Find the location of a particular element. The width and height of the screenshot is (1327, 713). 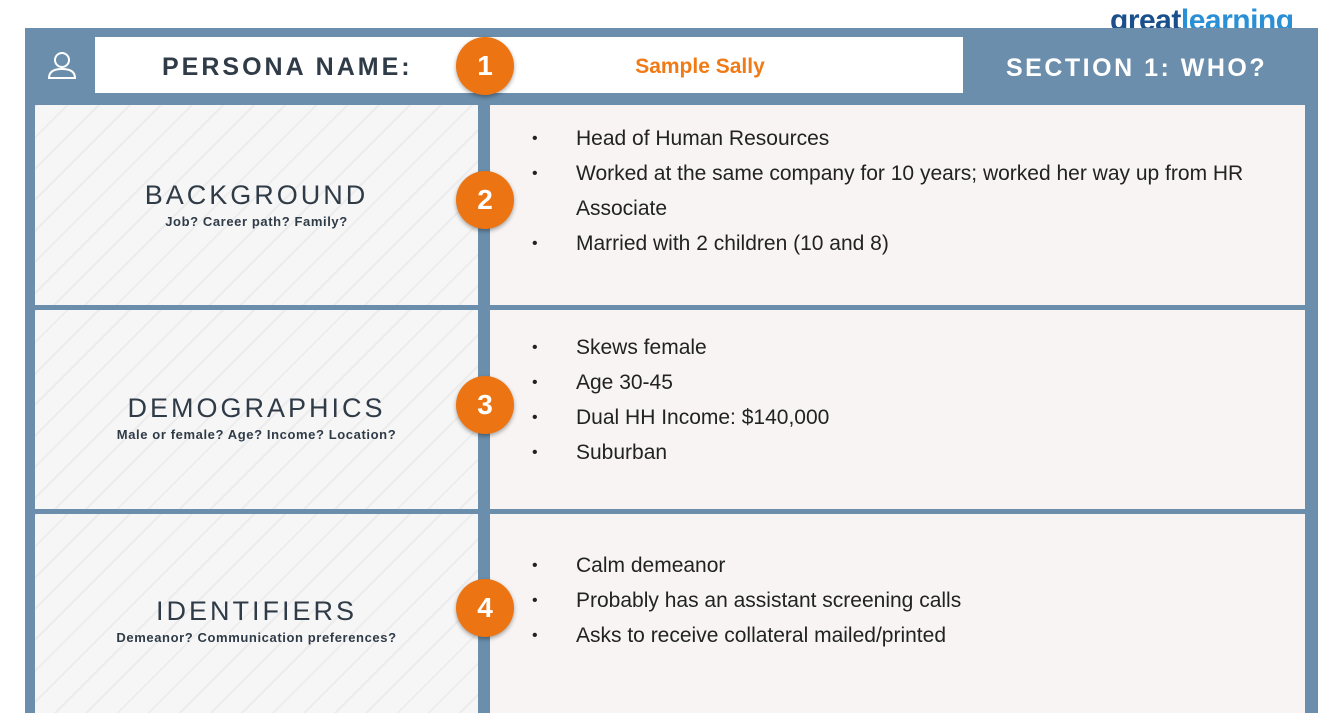

badge: 1 is located at coordinates (485, 66).